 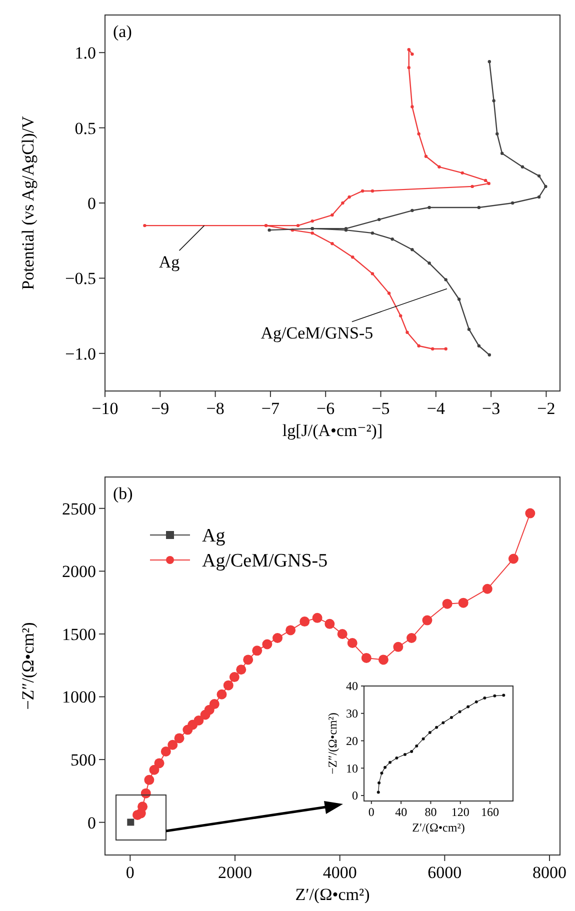 What do you see at coordinates (438, 827) in the screenshot?
I see `x-axis-title: Z′/(Ω•cm²)` at bounding box center [438, 827].